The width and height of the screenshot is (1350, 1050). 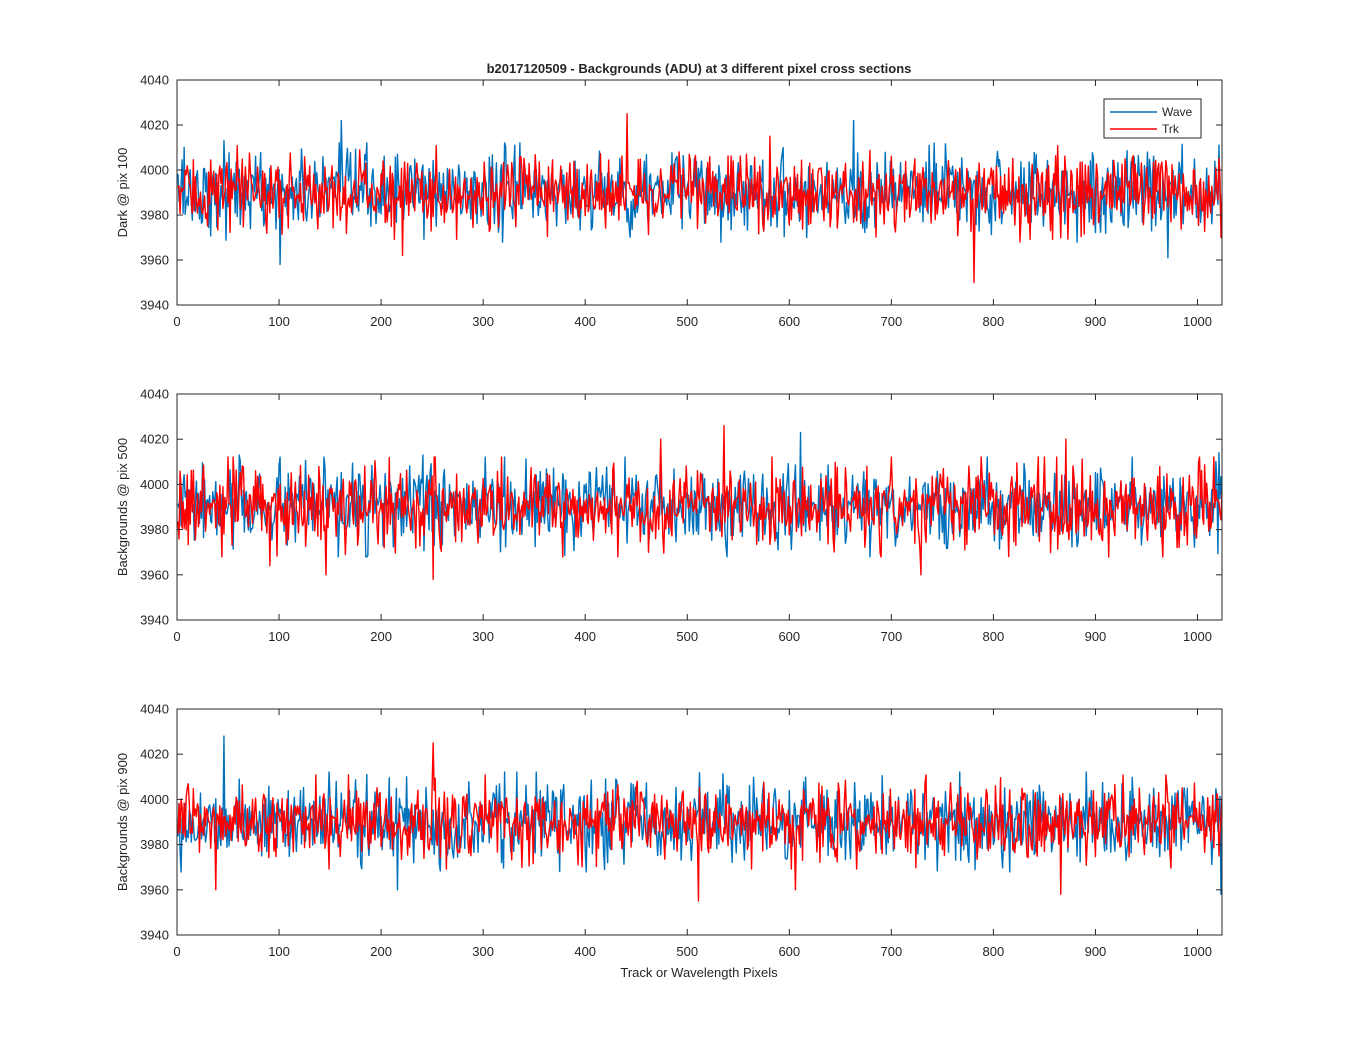 I want to click on legend: Wave Trk, so click(x=1152, y=118).